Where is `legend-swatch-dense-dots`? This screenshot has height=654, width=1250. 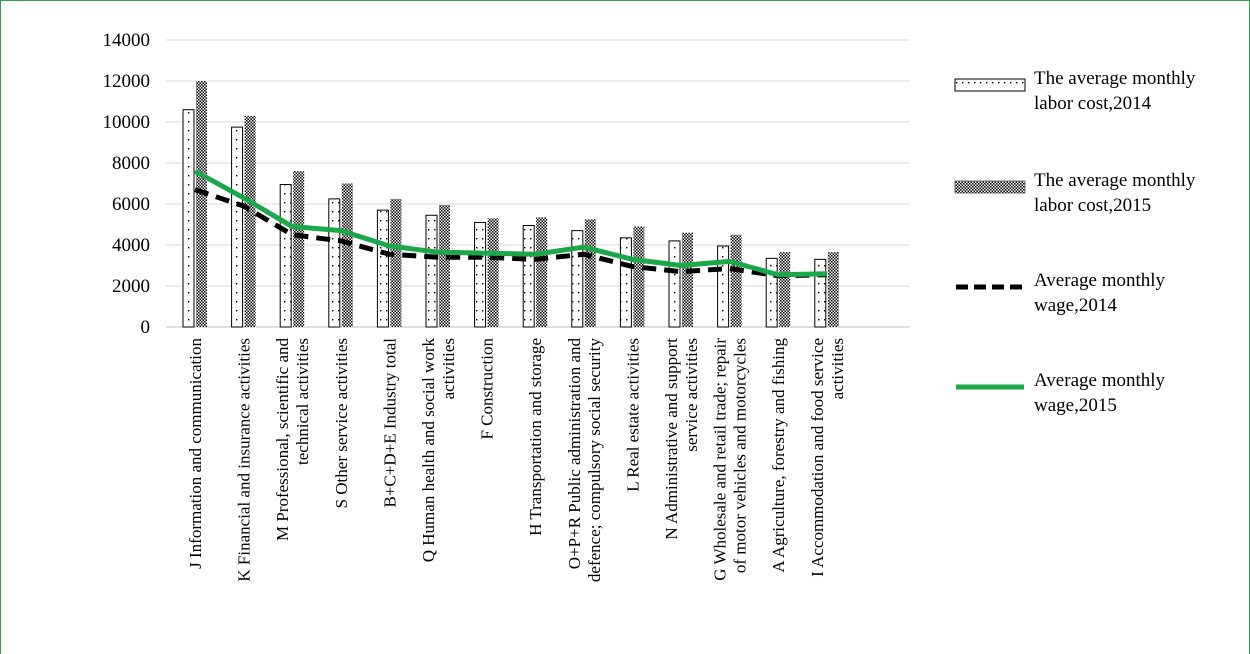 legend-swatch-dense-dots is located at coordinates (990, 187).